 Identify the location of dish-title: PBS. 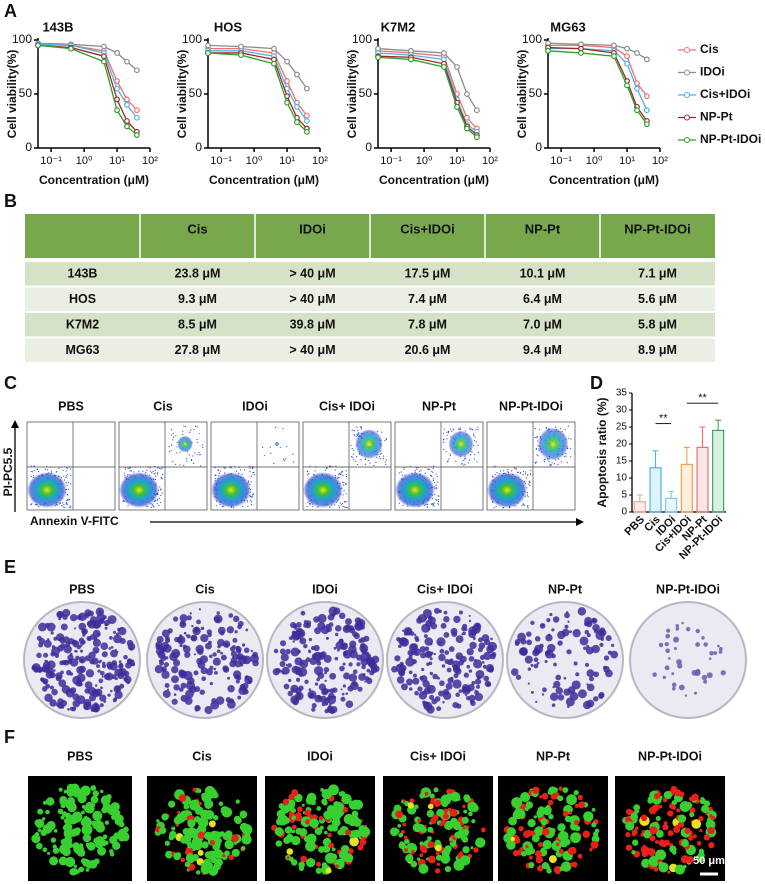
(82, 589).